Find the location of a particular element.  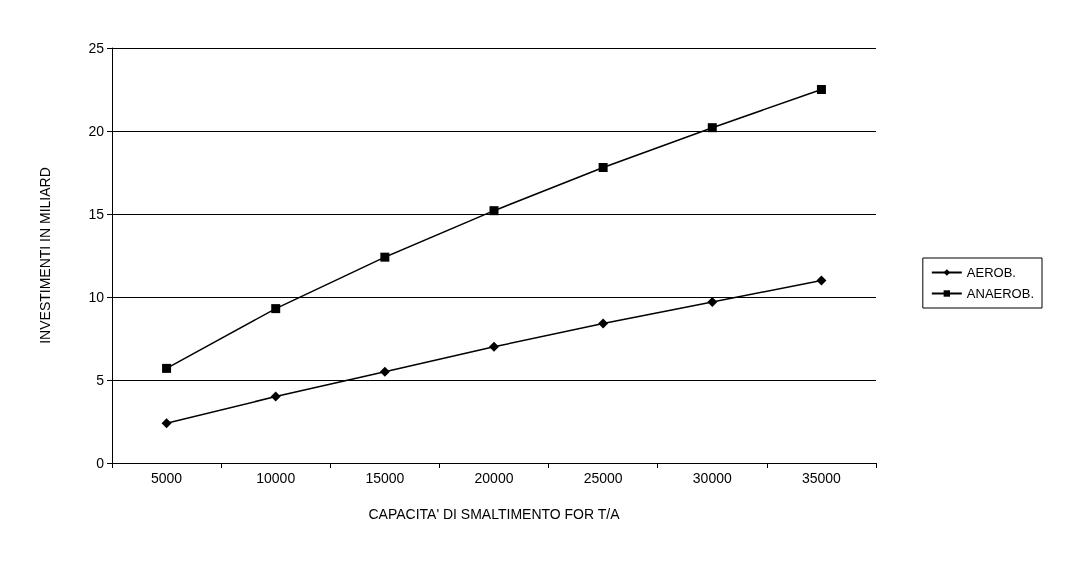

y-tick-label: 20 is located at coordinates (96, 131).